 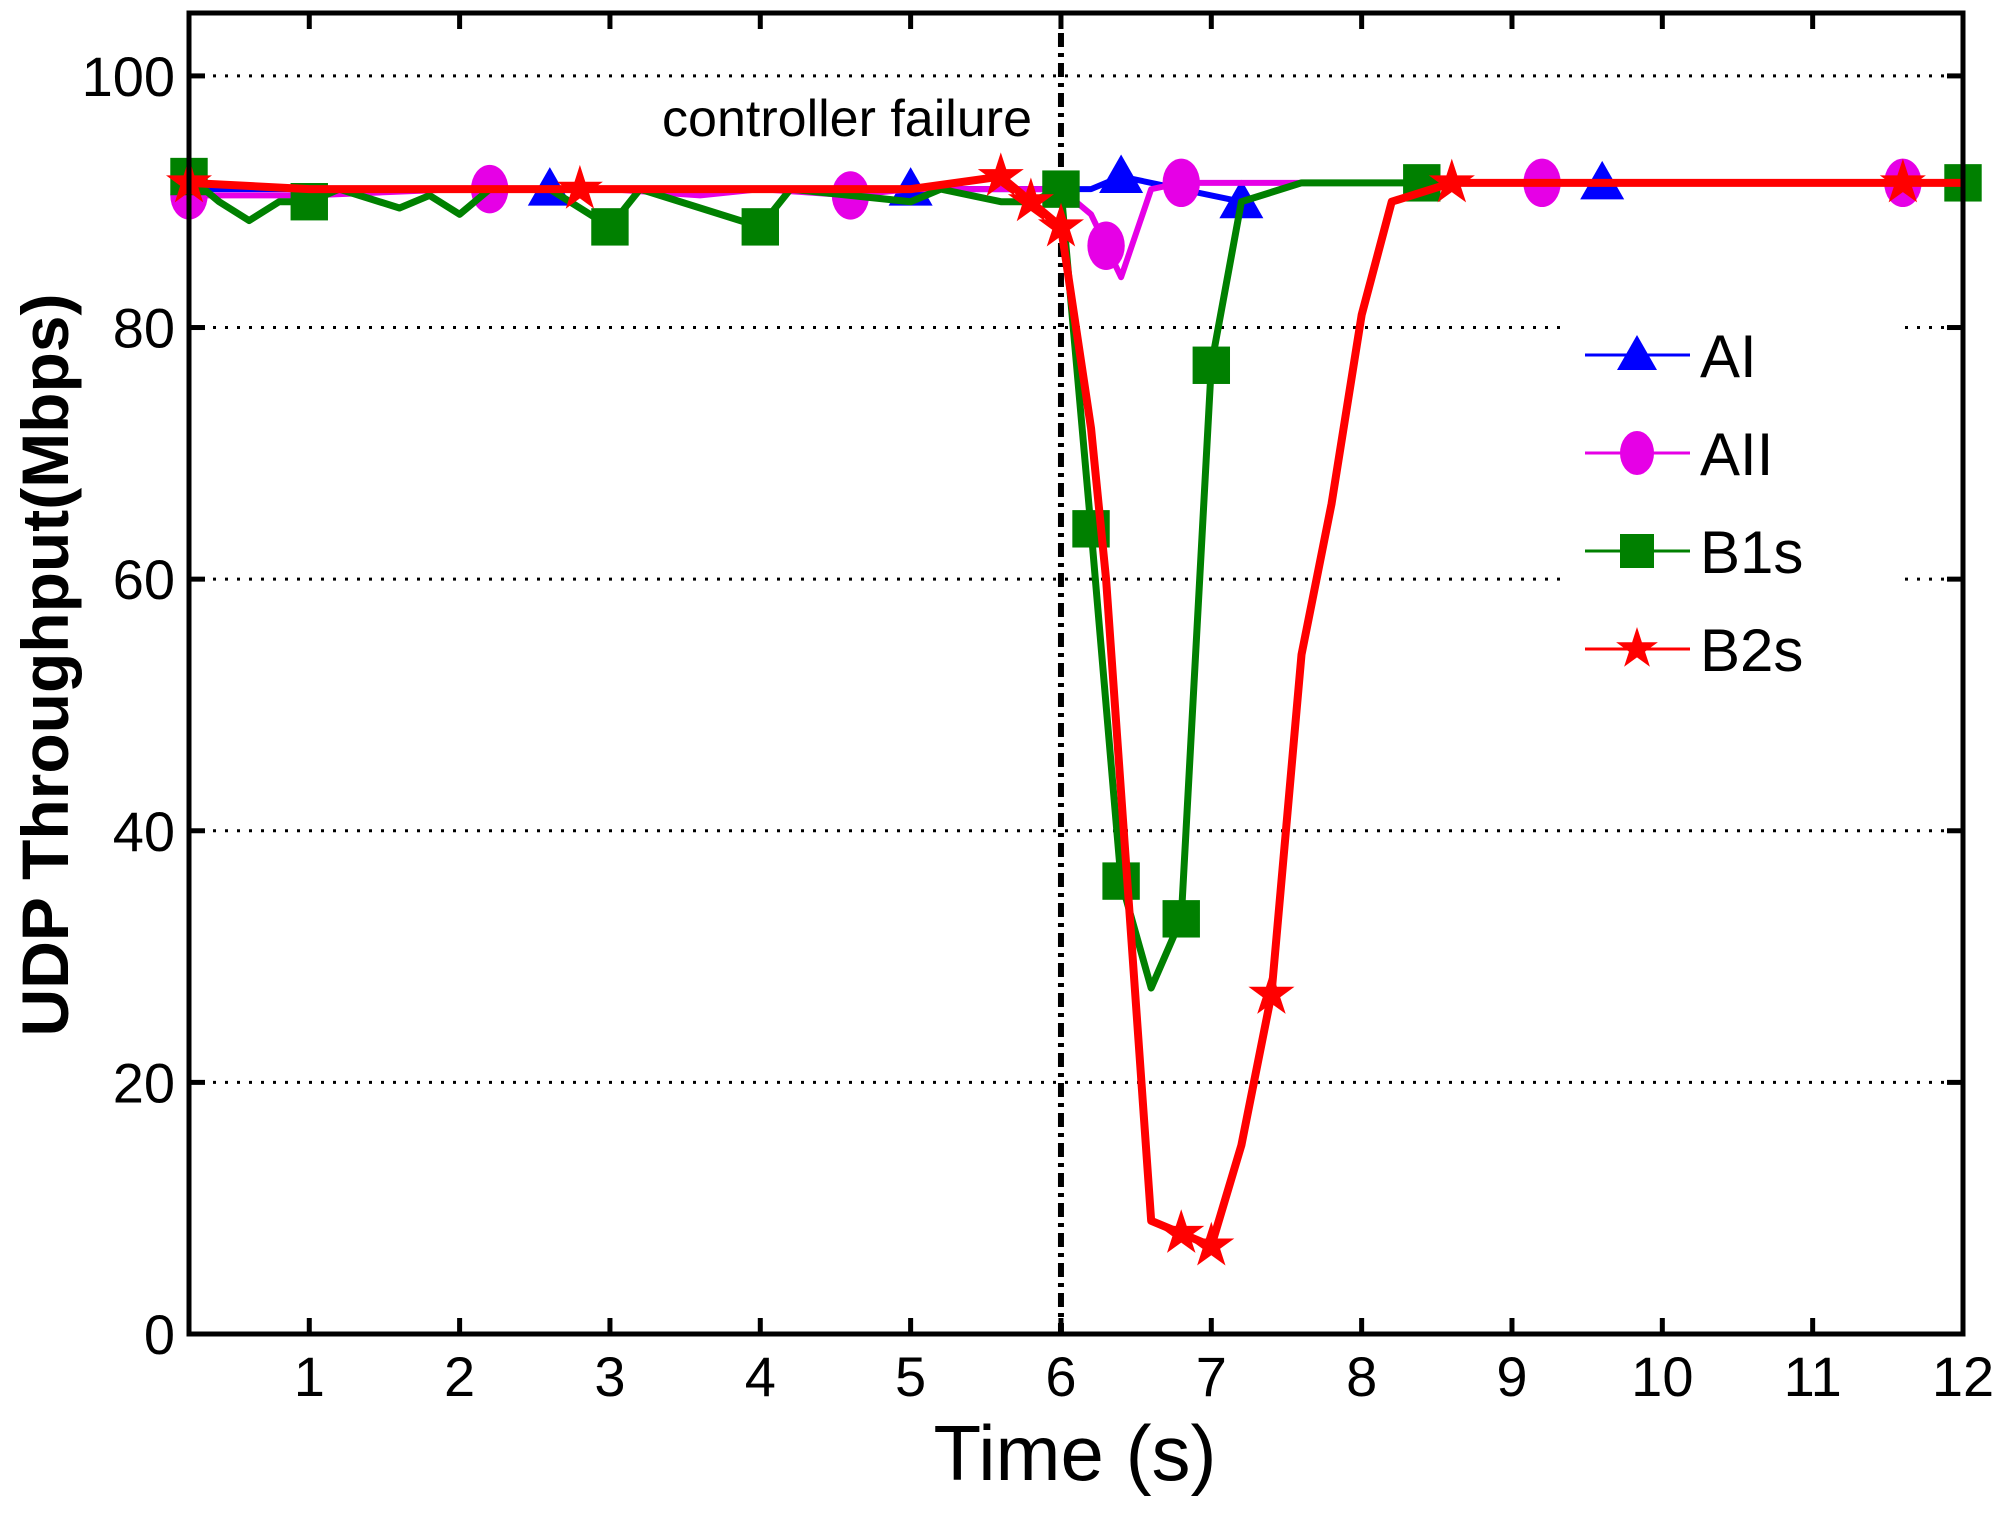 I want to click on legend-box, so click(x=1732, y=505).